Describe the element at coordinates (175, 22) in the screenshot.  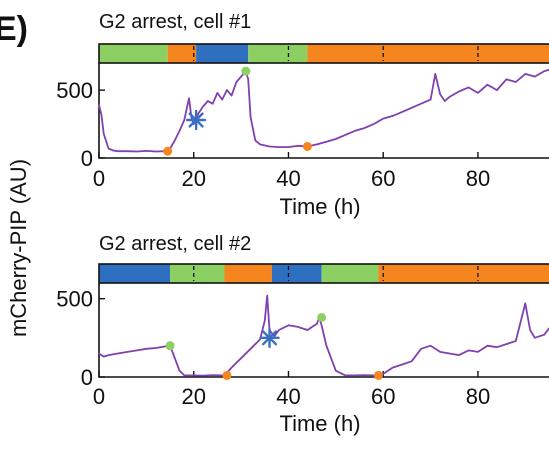
I see `chart-title: G2 arrest, cell #1` at that location.